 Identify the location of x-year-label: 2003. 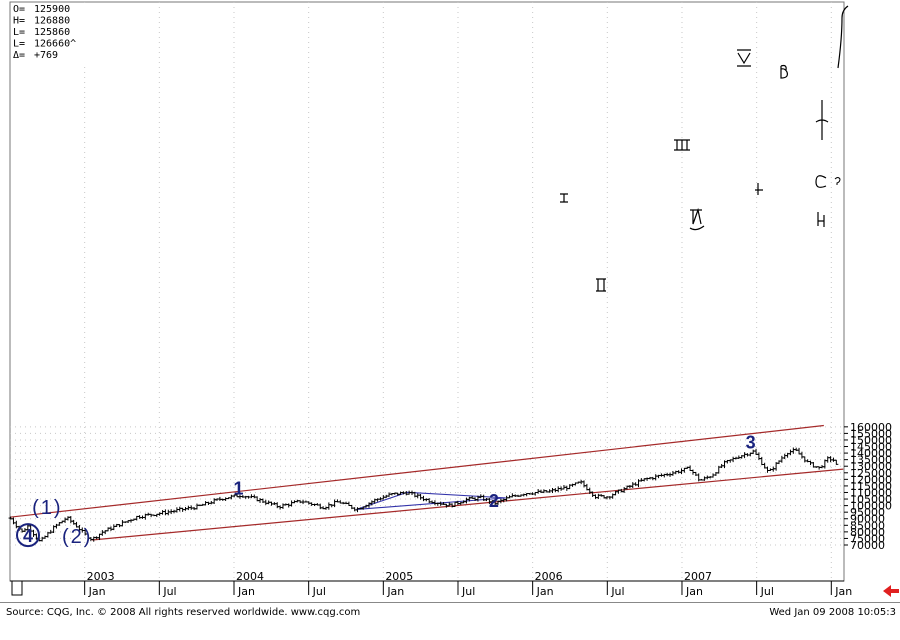
(101, 576).